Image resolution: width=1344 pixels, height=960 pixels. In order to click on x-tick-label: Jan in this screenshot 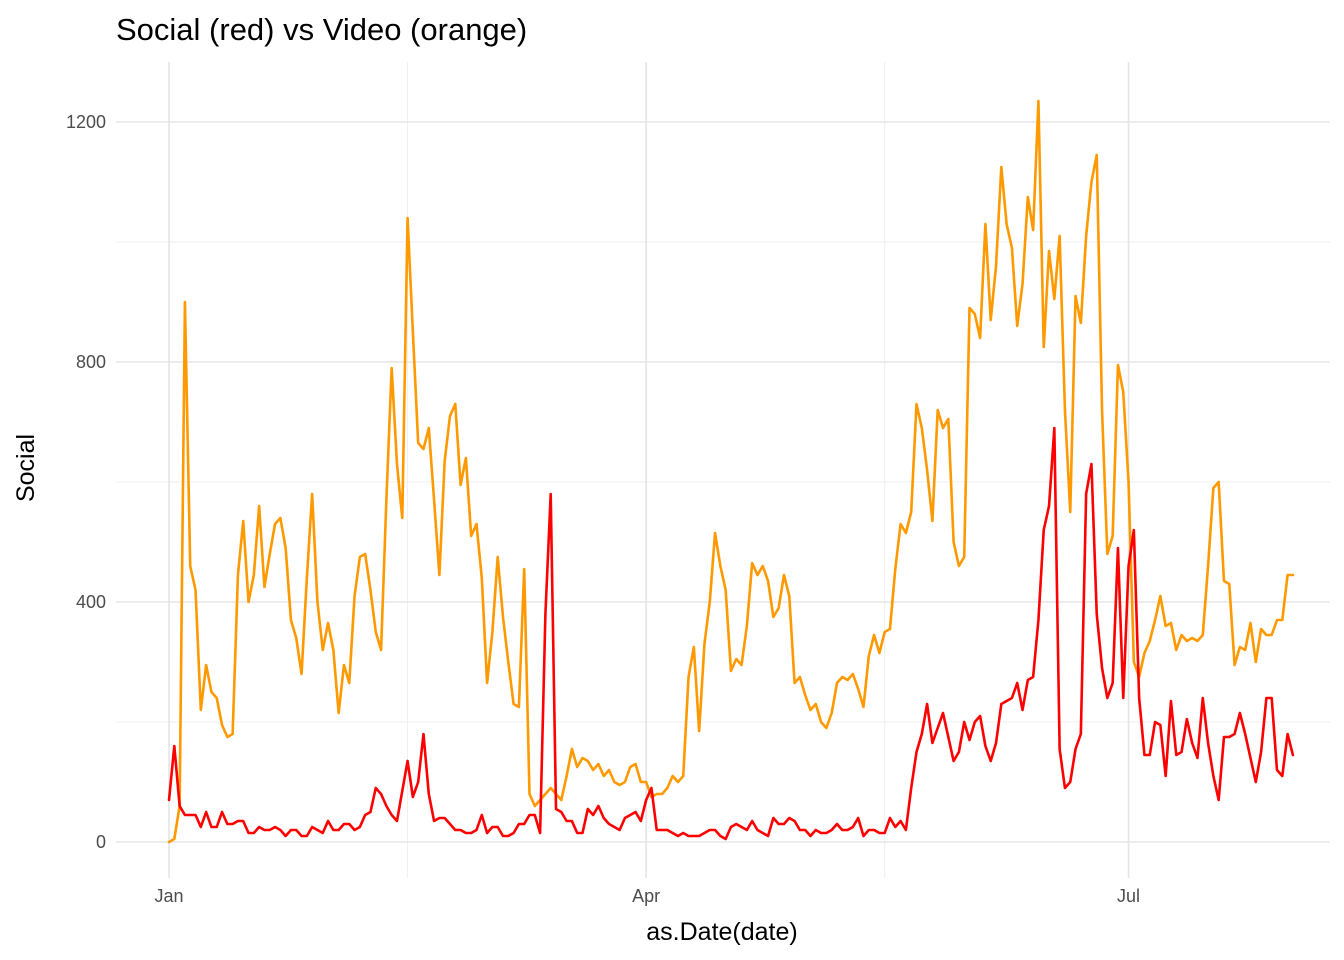, I will do `click(168, 896)`.